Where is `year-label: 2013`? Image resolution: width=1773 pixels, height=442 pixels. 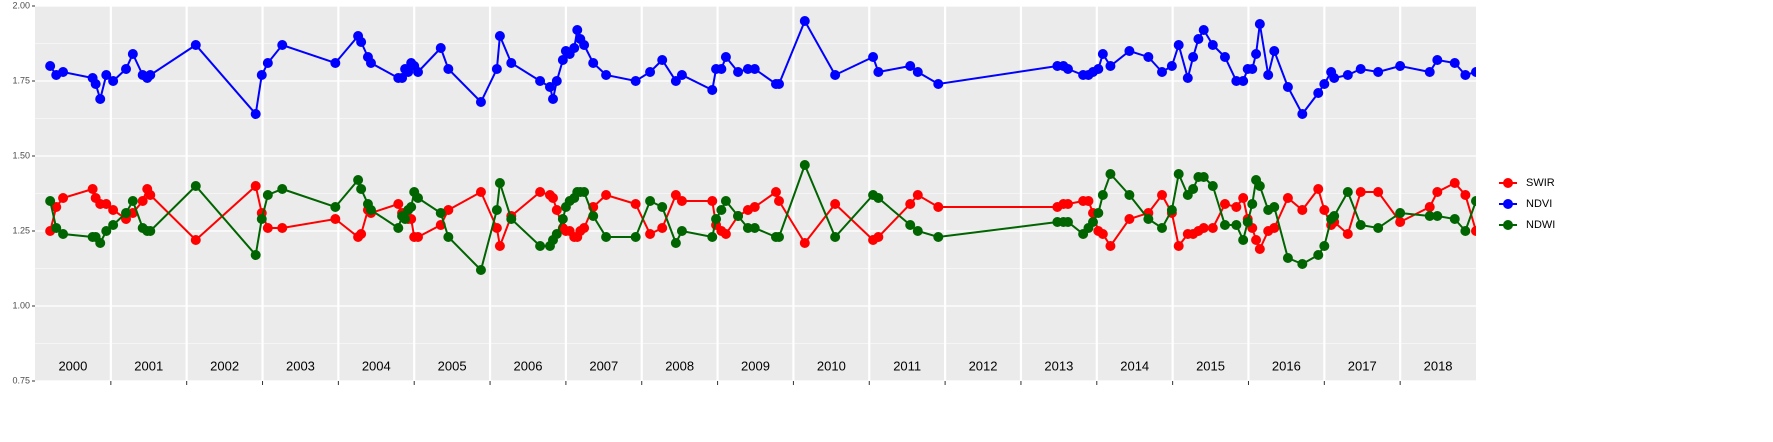
year-label: 2013 is located at coordinates (1058, 365).